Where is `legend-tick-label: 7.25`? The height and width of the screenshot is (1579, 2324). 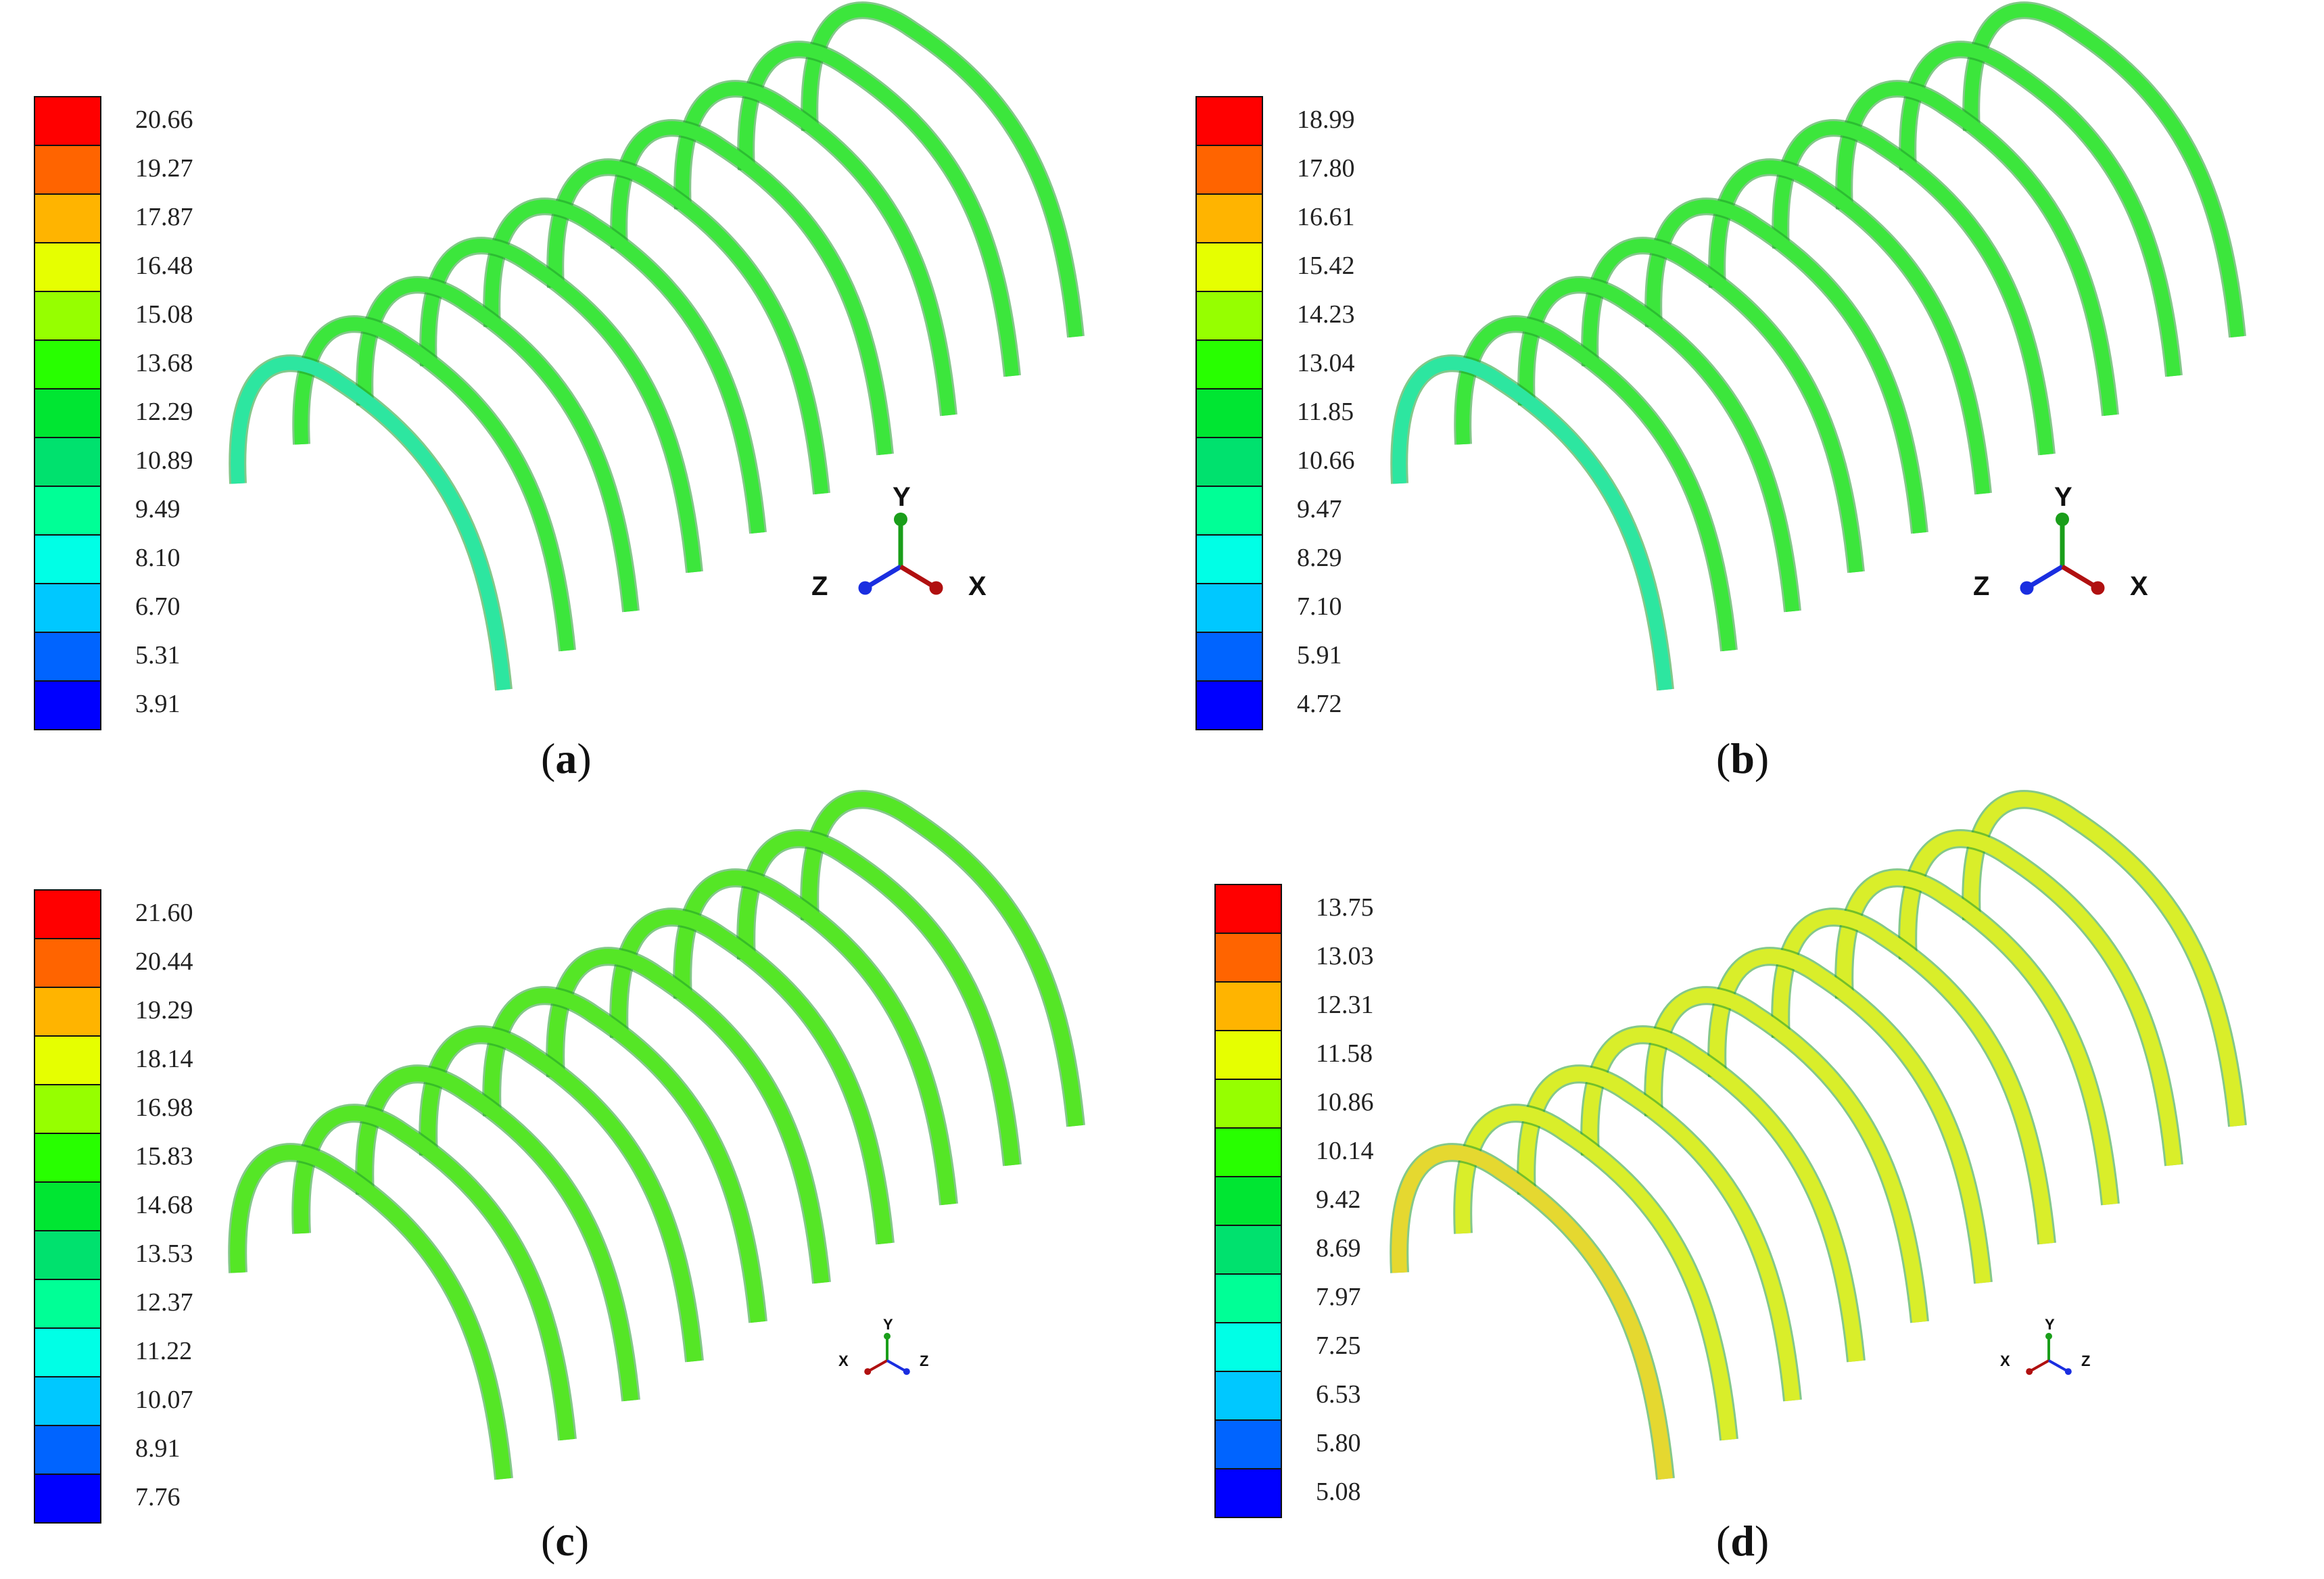 legend-tick-label: 7.25 is located at coordinates (1338, 1345).